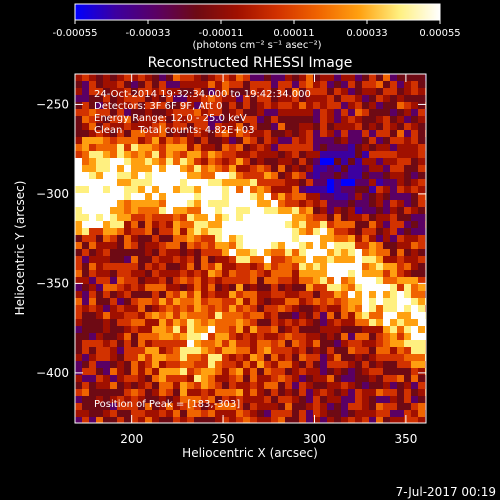  I want to click on colorbar-units-label: (photons cm⁻² s⁻¹ asec⁻²), so click(256, 45).